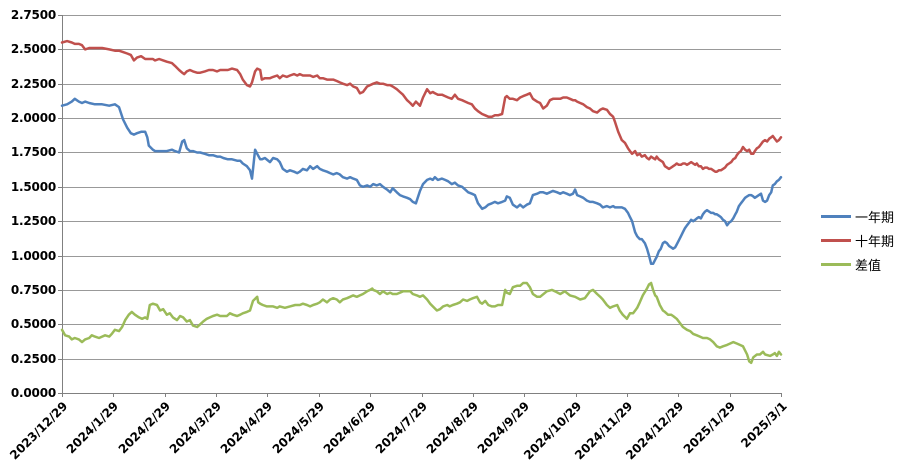 The width and height of the screenshot is (903, 470). What do you see at coordinates (33, 359) in the screenshot?
I see `y-axis-tick-label: 0.2500` at bounding box center [33, 359].